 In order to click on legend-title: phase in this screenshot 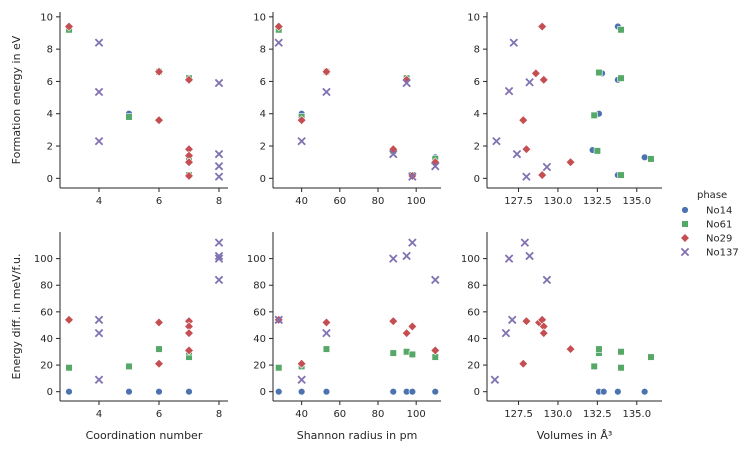, I will do `click(712, 195)`.